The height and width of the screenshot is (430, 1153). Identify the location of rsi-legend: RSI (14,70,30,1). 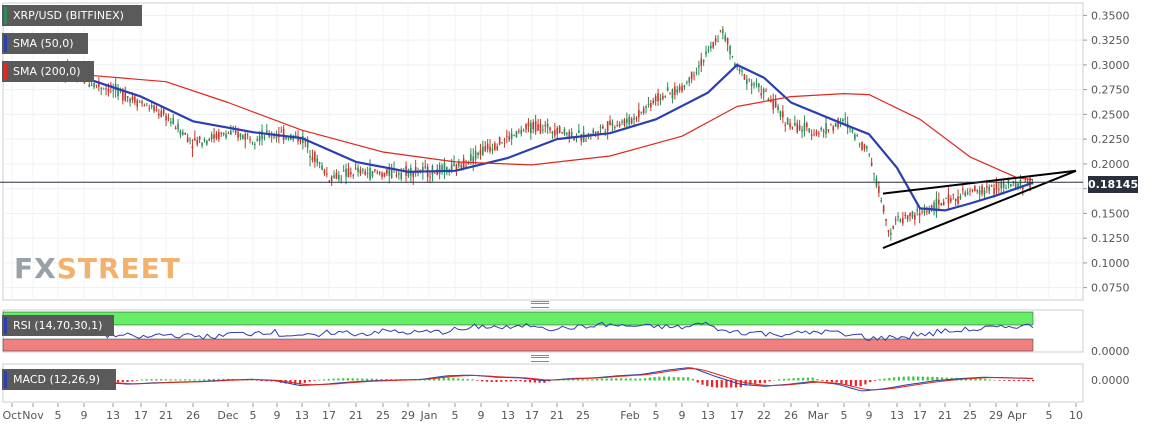
(58, 325).